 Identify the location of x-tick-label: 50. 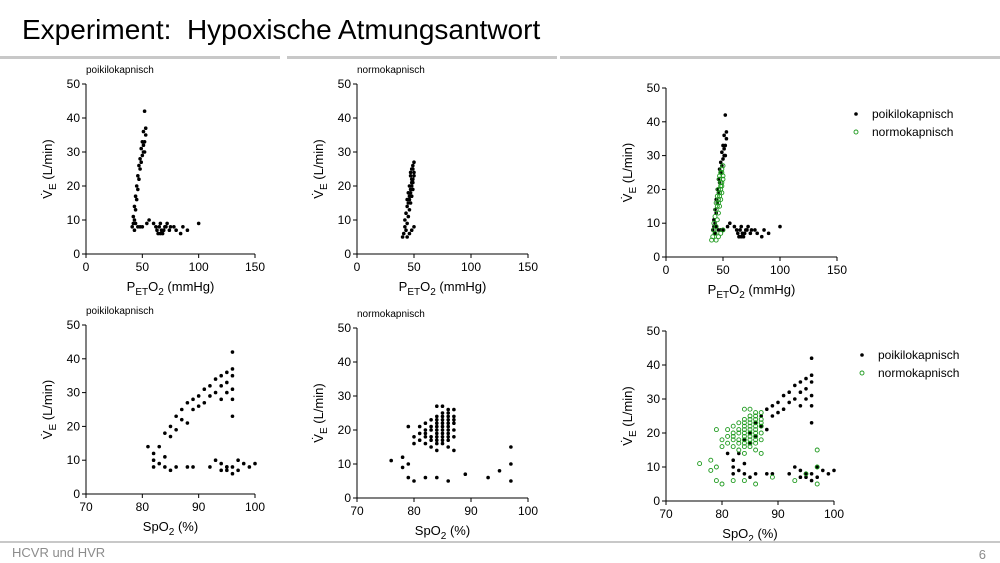
(723, 270).